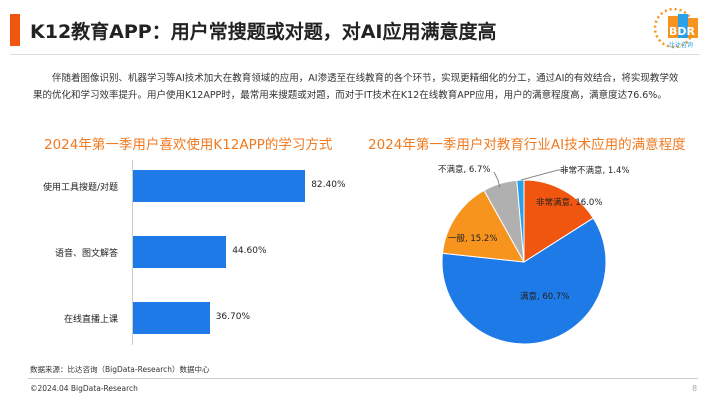  What do you see at coordinates (249, 251) in the screenshot?
I see `bar-data-label: 44.60%` at bounding box center [249, 251].